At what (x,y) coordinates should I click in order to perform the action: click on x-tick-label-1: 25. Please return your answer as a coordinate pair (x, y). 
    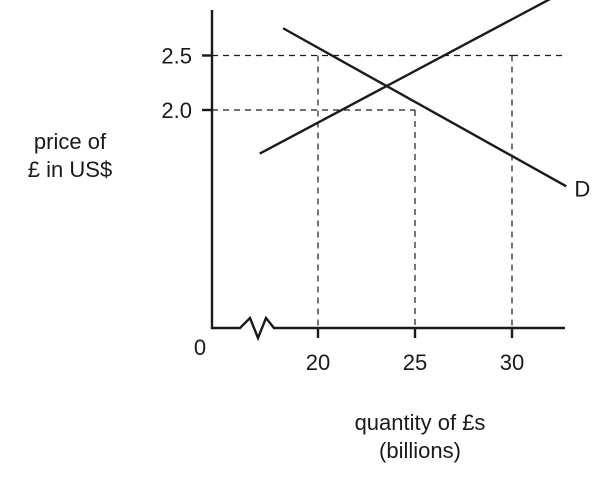
    Looking at the image, I should click on (415, 362).